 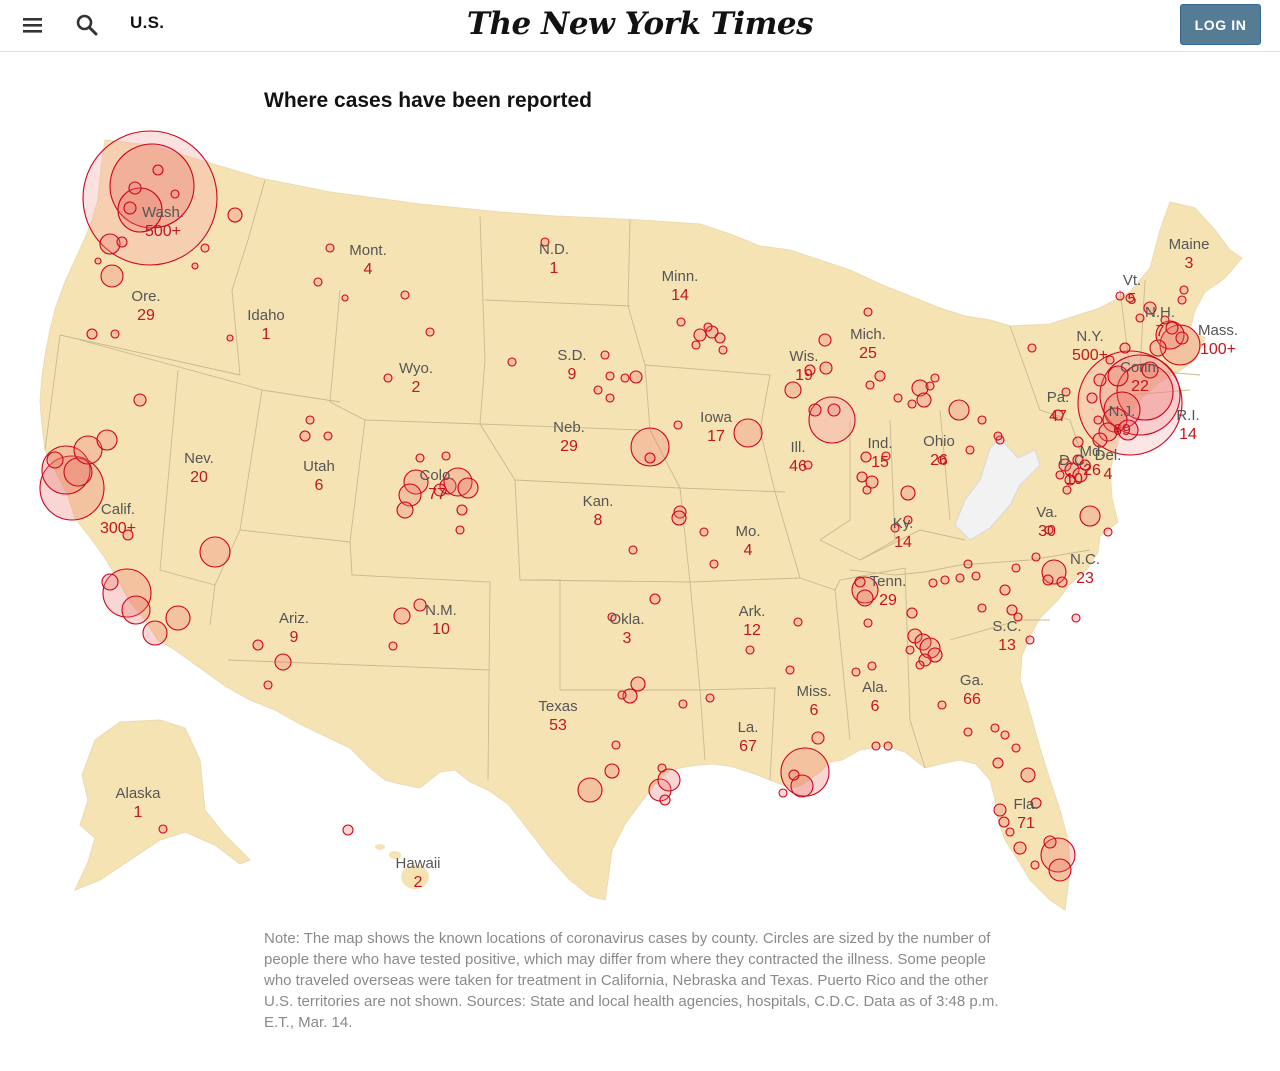 I want to click on nyt-logo: The New York Times, so click(x=640, y=24).